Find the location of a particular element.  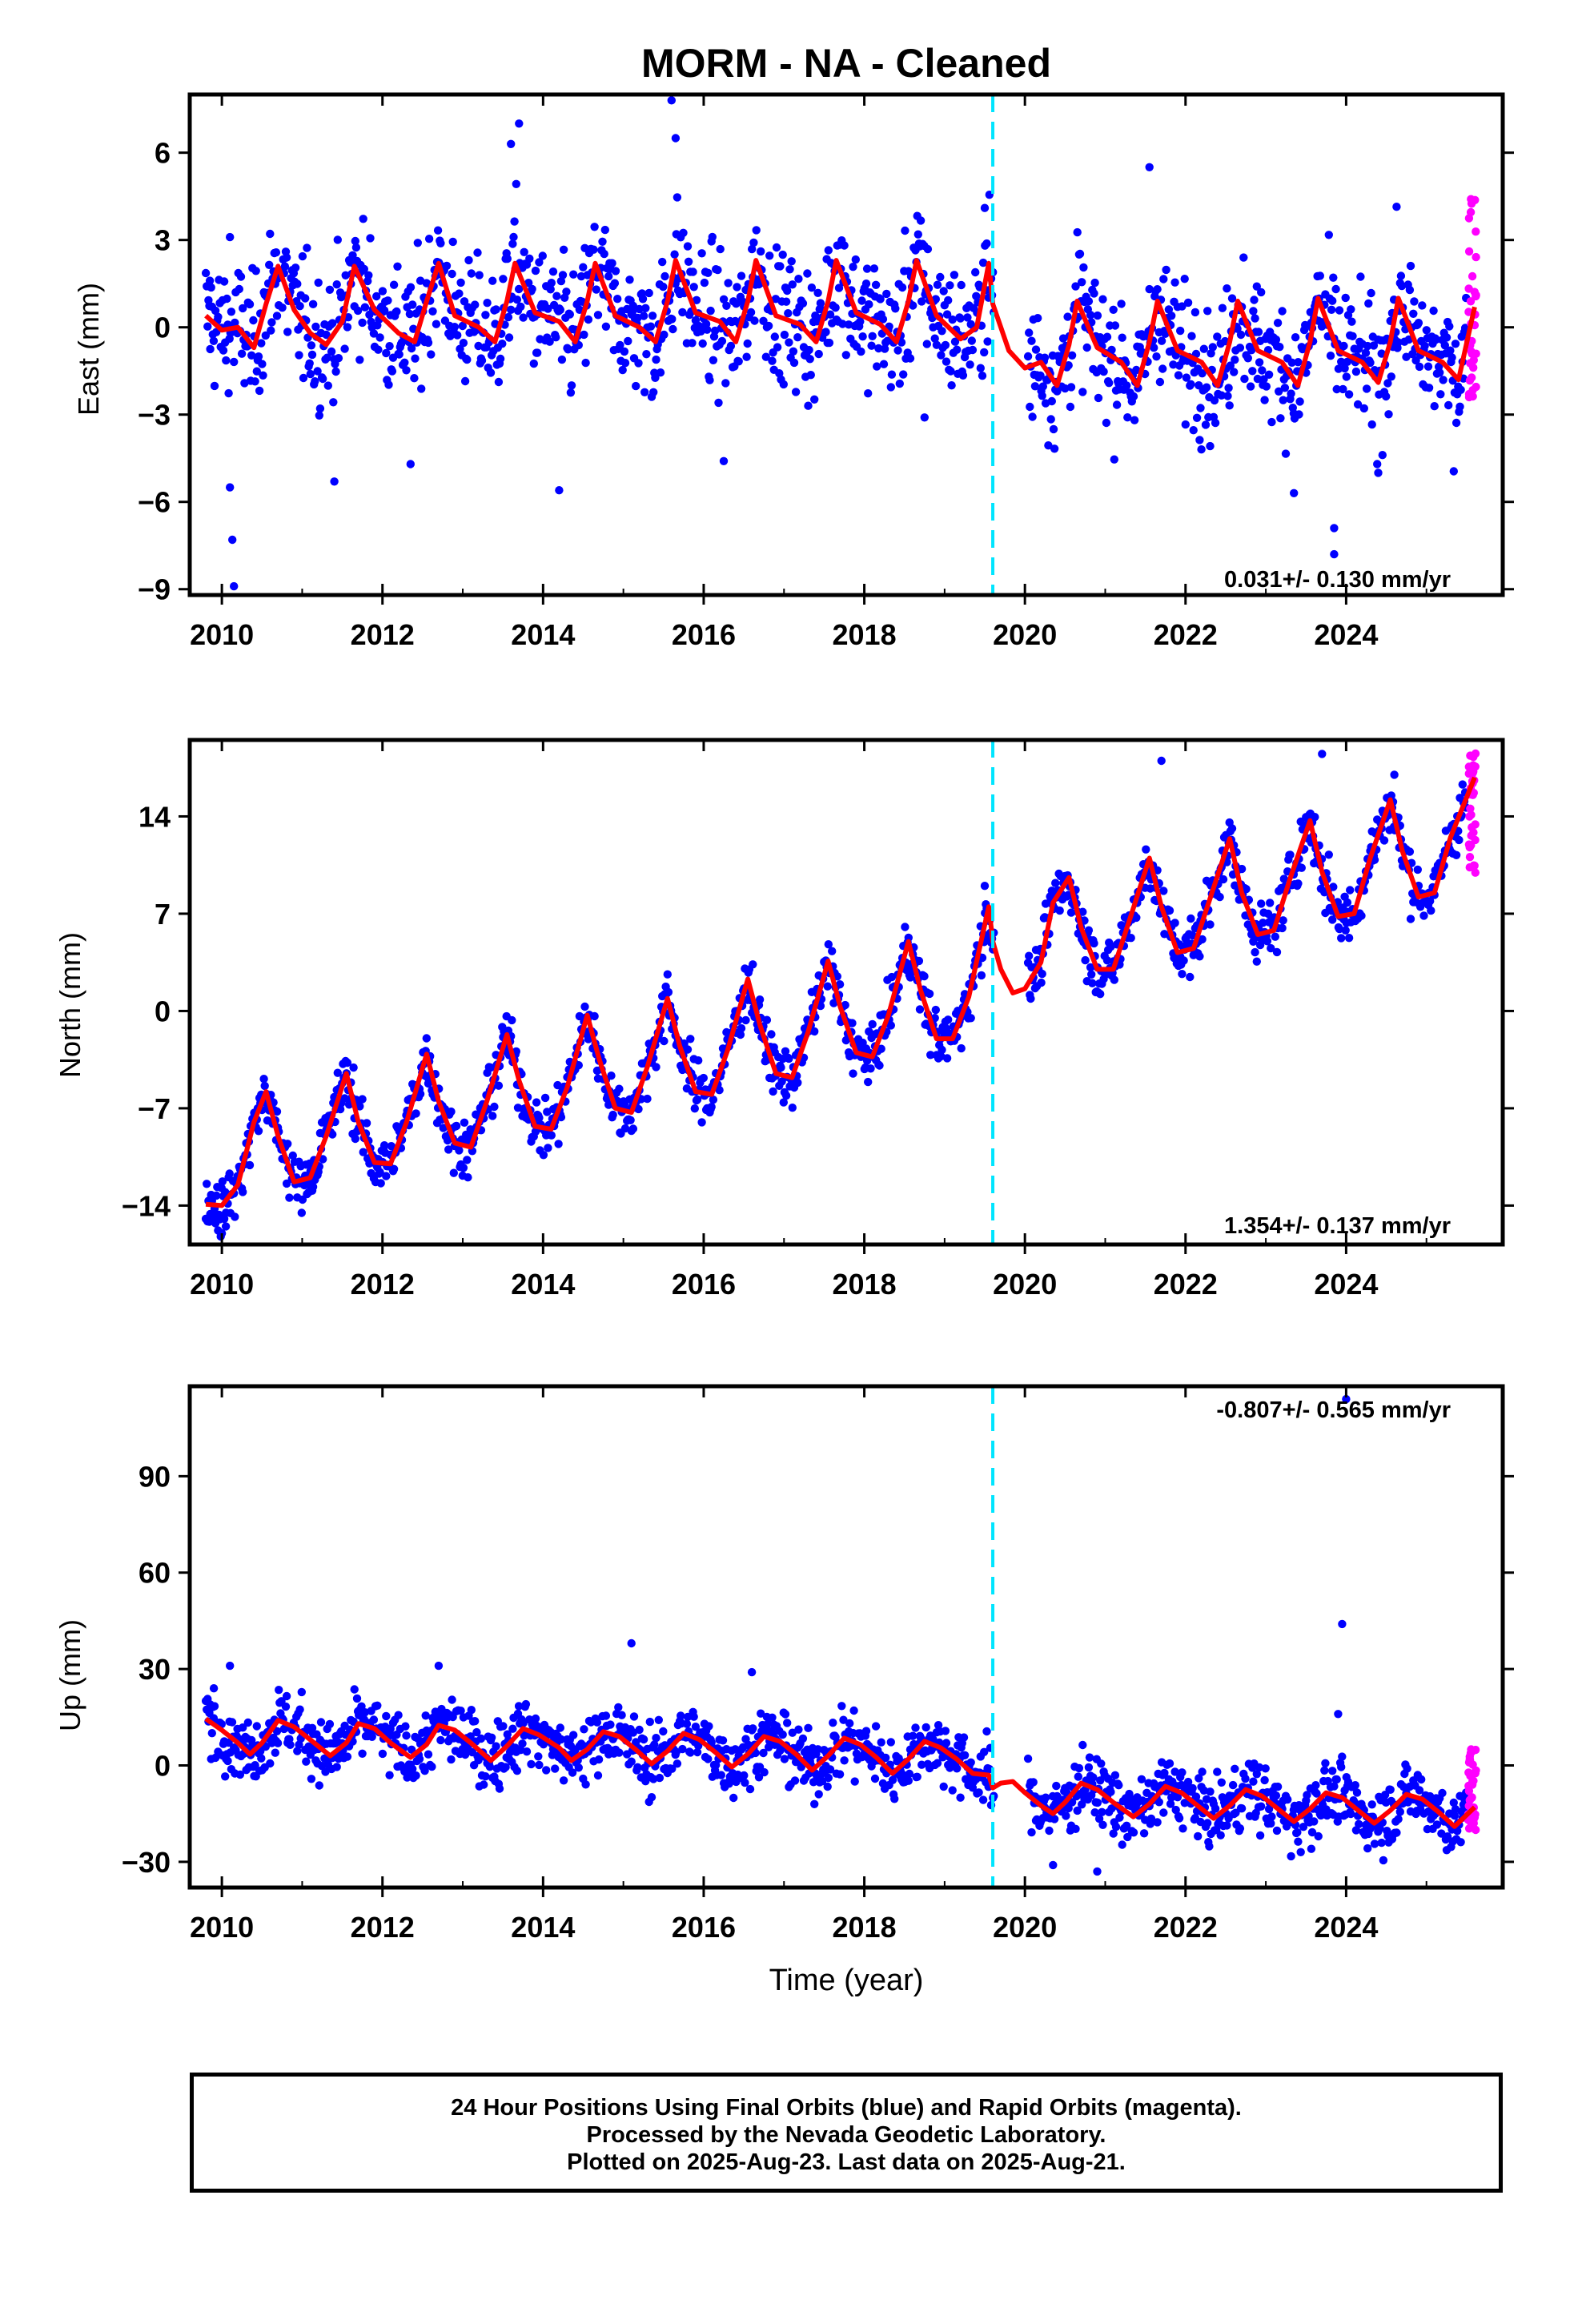

x-tick-label: 2022 is located at coordinates (1186, 1927).